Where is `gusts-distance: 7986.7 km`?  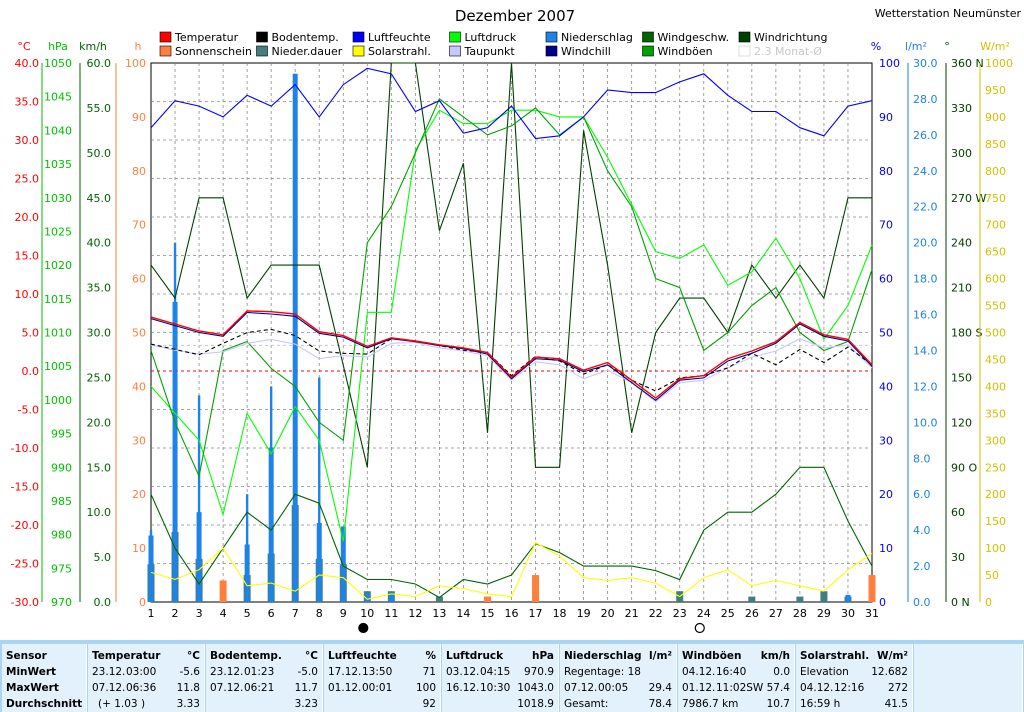
gusts-distance: 7986.7 km is located at coordinates (710, 704).